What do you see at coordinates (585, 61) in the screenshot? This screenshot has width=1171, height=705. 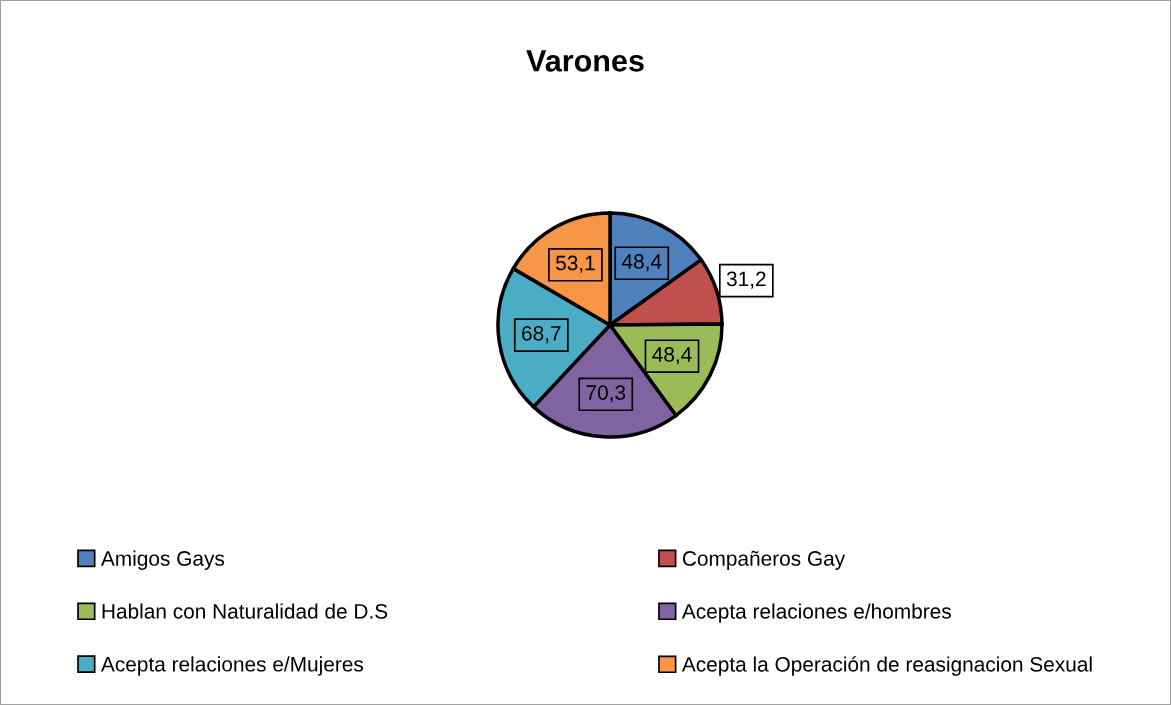 I see `chart-title: Varones` at bounding box center [585, 61].